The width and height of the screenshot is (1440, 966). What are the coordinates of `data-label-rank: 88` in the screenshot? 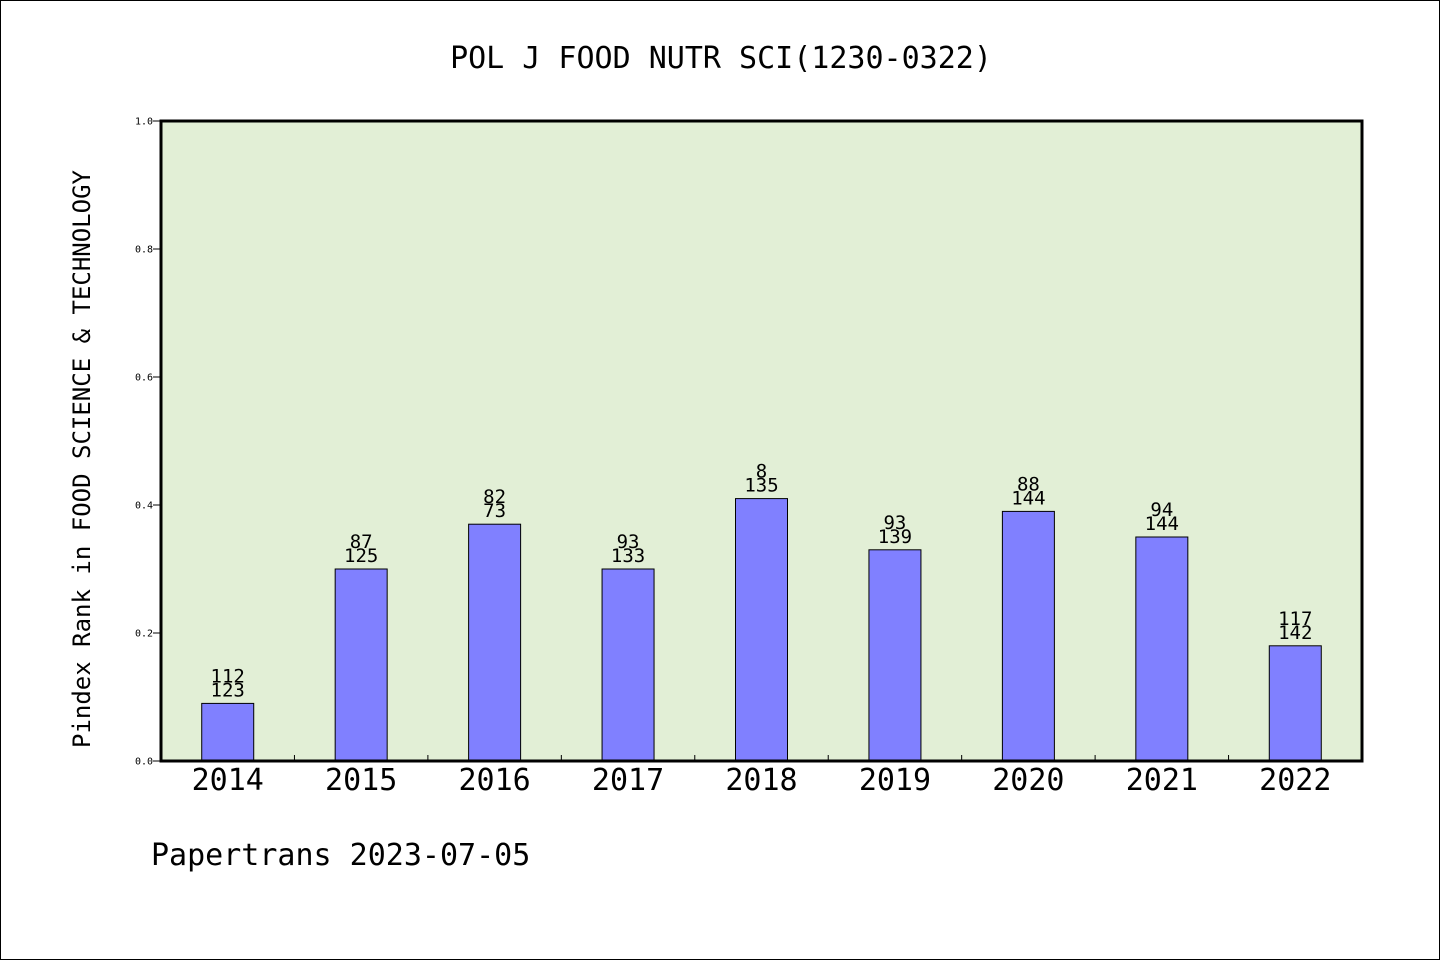 It's located at (1028, 484).